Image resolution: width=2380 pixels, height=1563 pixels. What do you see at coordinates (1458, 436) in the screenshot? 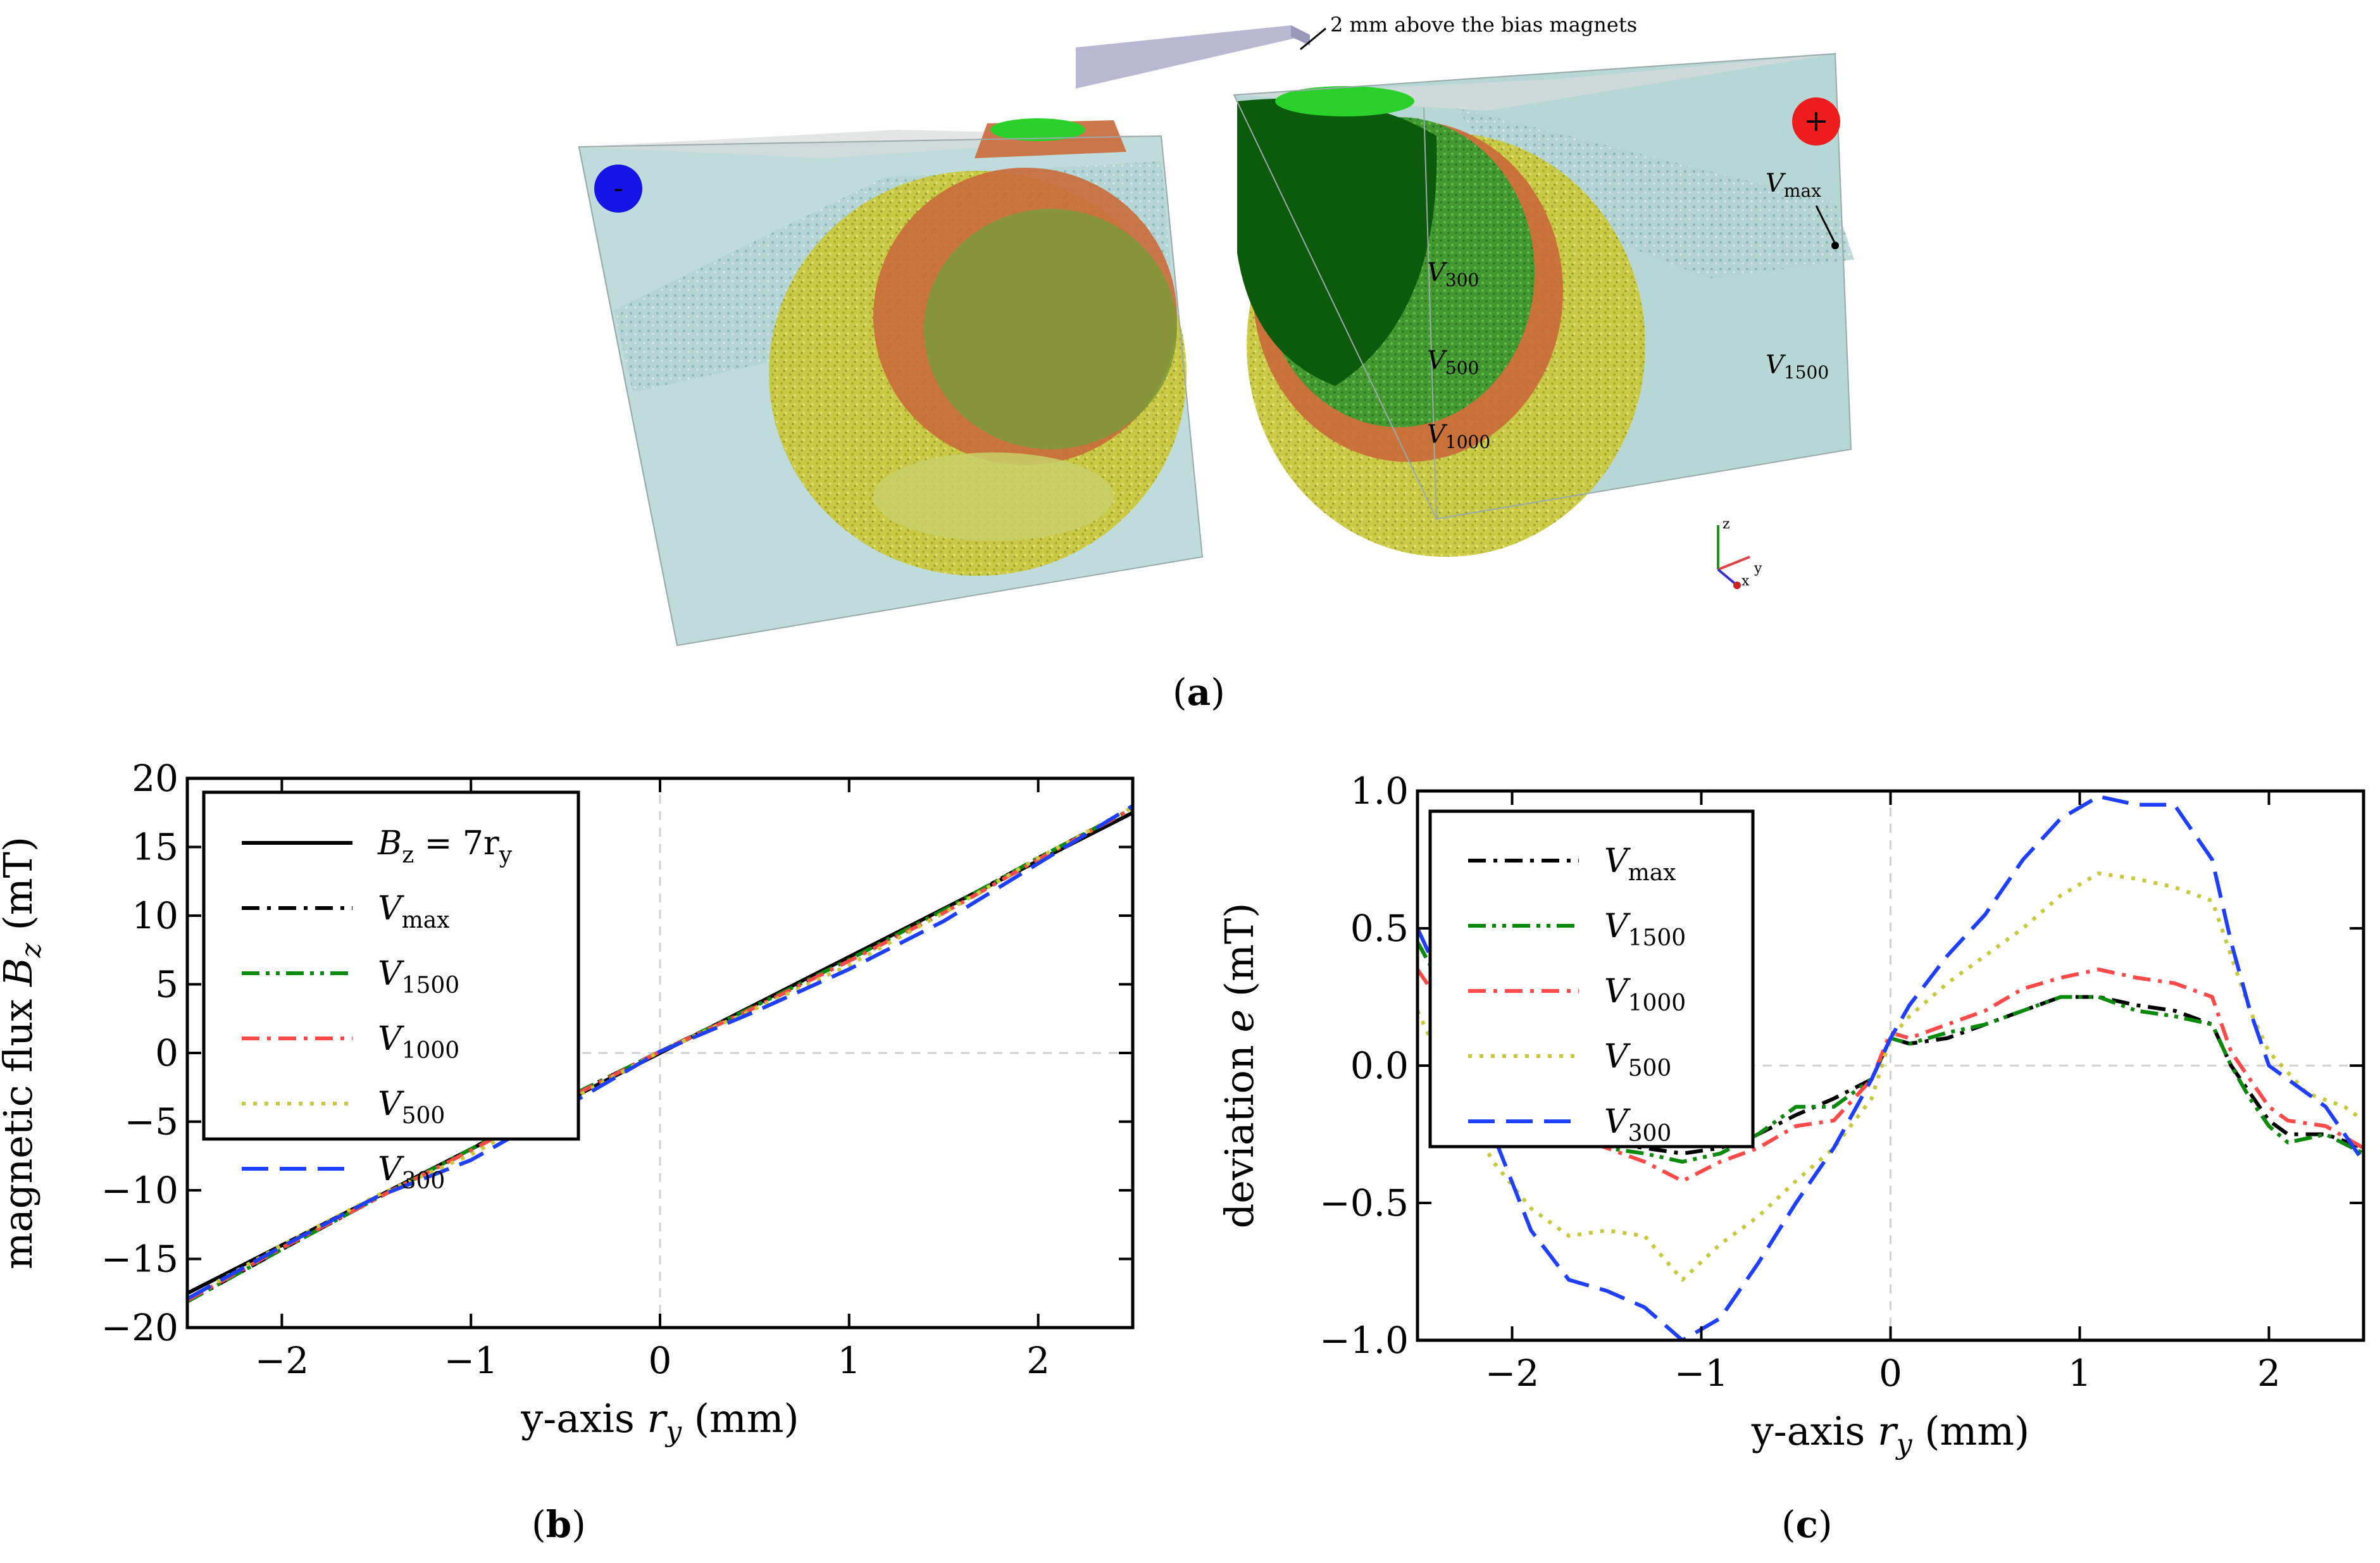
I see `label-v1000: V1000` at bounding box center [1458, 436].